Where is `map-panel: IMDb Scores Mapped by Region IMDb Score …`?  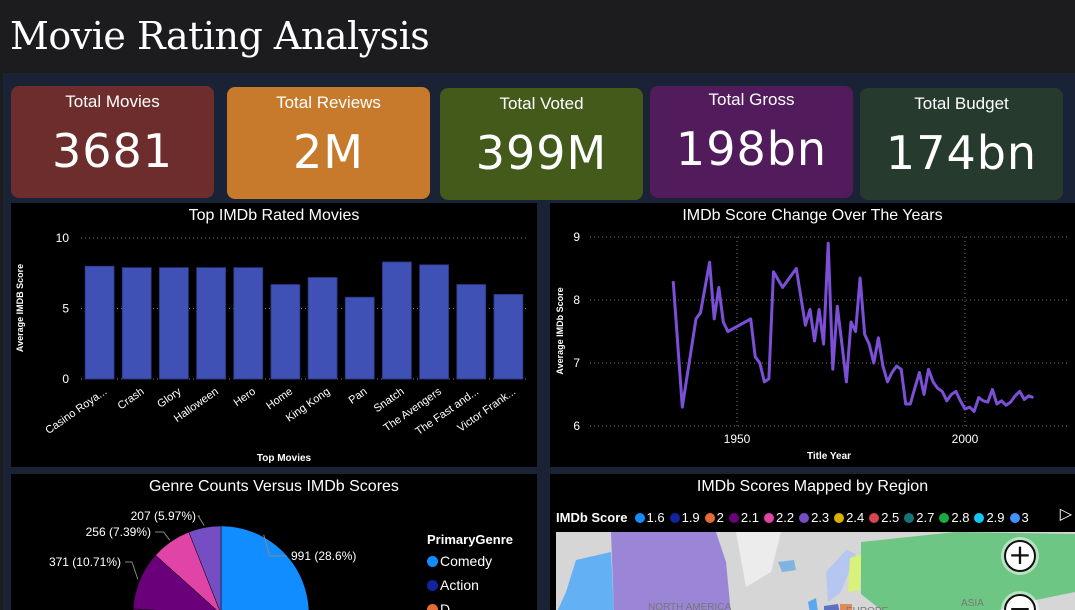 map-panel: IMDb Scores Mapped by Region IMDb Score … is located at coordinates (812, 542).